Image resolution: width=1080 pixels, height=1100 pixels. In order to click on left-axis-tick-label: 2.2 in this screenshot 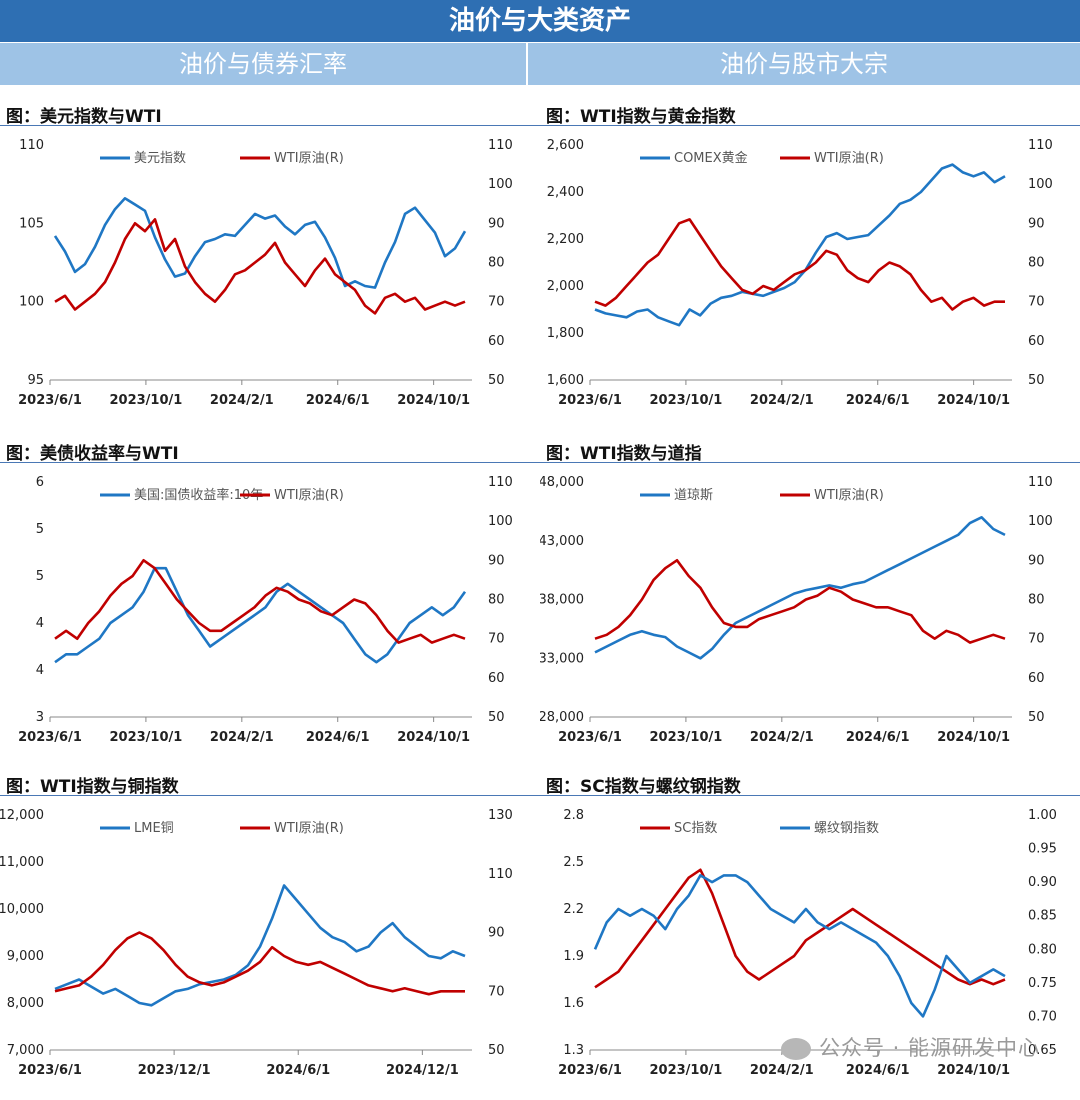, I will do `click(573, 909)`.